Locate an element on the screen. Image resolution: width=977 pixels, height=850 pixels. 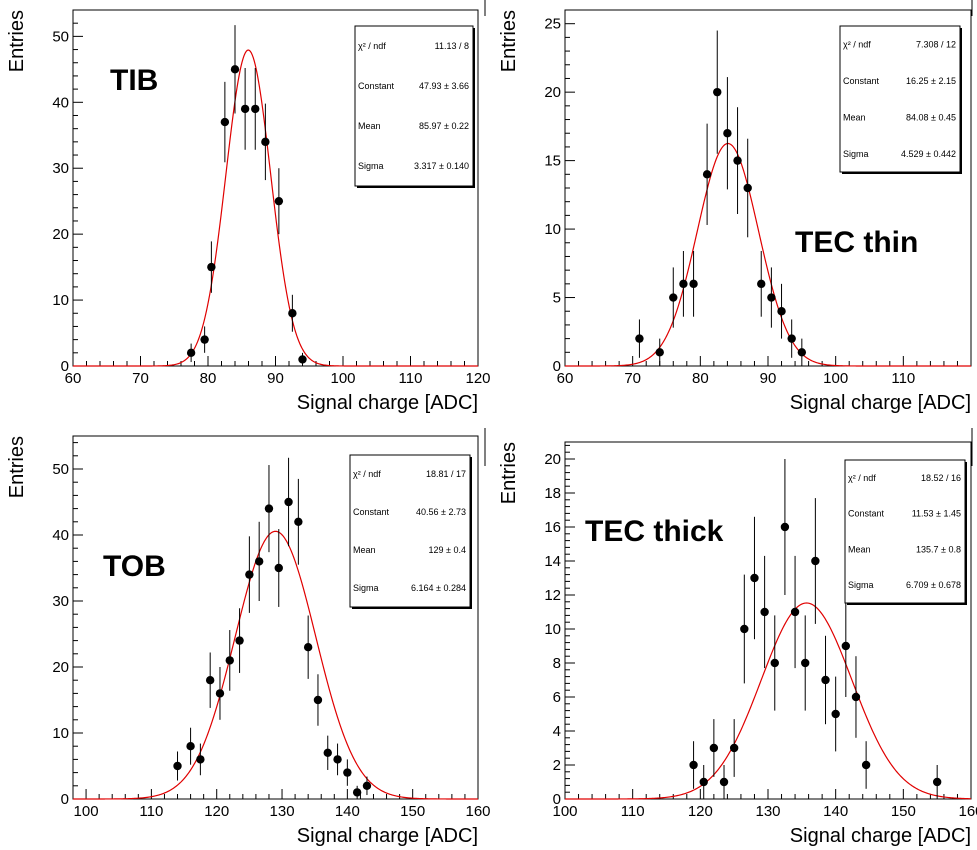
y-tick-label: 16 is located at coordinates (552, 527).